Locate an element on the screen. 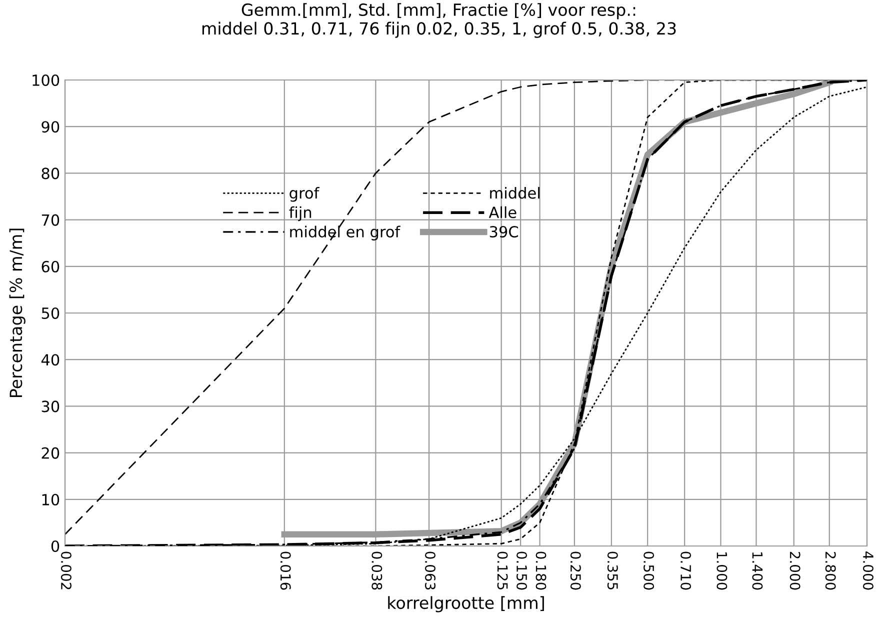  x-tick-label: 0.500 is located at coordinates (649, 571).